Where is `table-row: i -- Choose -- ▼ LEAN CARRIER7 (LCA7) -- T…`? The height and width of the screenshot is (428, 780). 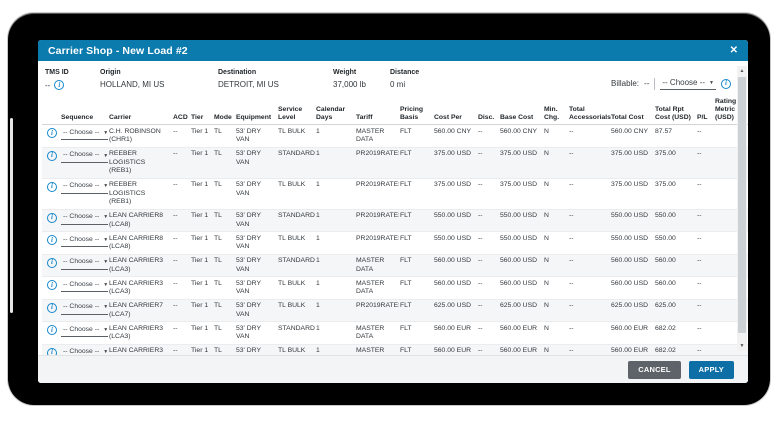 table-row: i -- Choose -- ▼ LEAN CARRIER7 (LCA7) -- T… is located at coordinates (395, 311).